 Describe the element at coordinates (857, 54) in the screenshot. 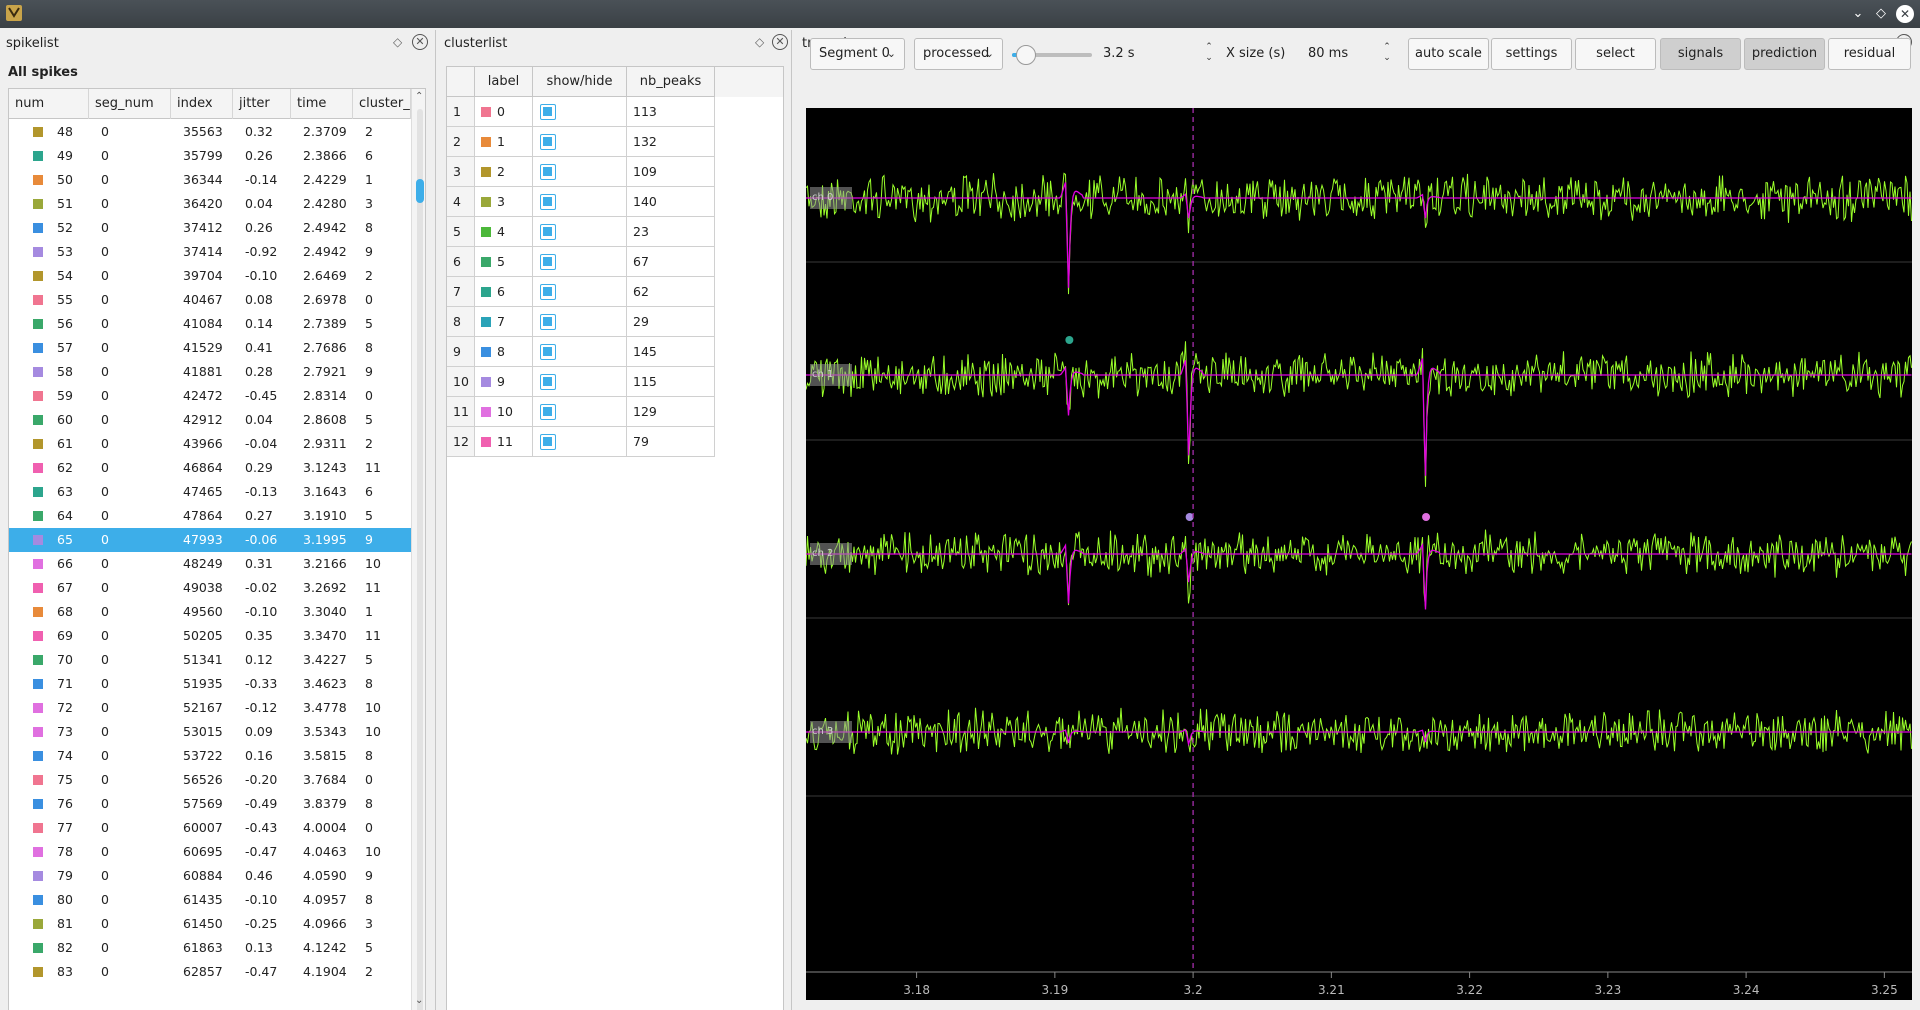

I see `segment-select: Segment 0 ⌄` at that location.